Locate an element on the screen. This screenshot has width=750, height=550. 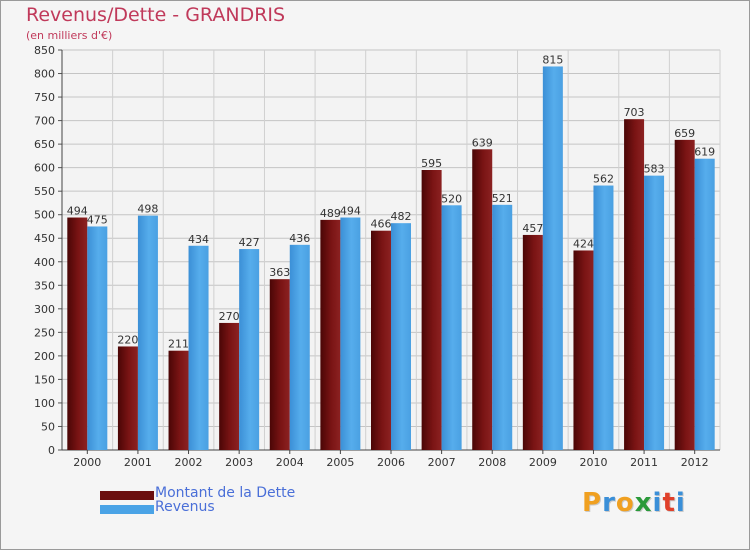
y-tick-label: 400 is located at coordinates (44, 262).